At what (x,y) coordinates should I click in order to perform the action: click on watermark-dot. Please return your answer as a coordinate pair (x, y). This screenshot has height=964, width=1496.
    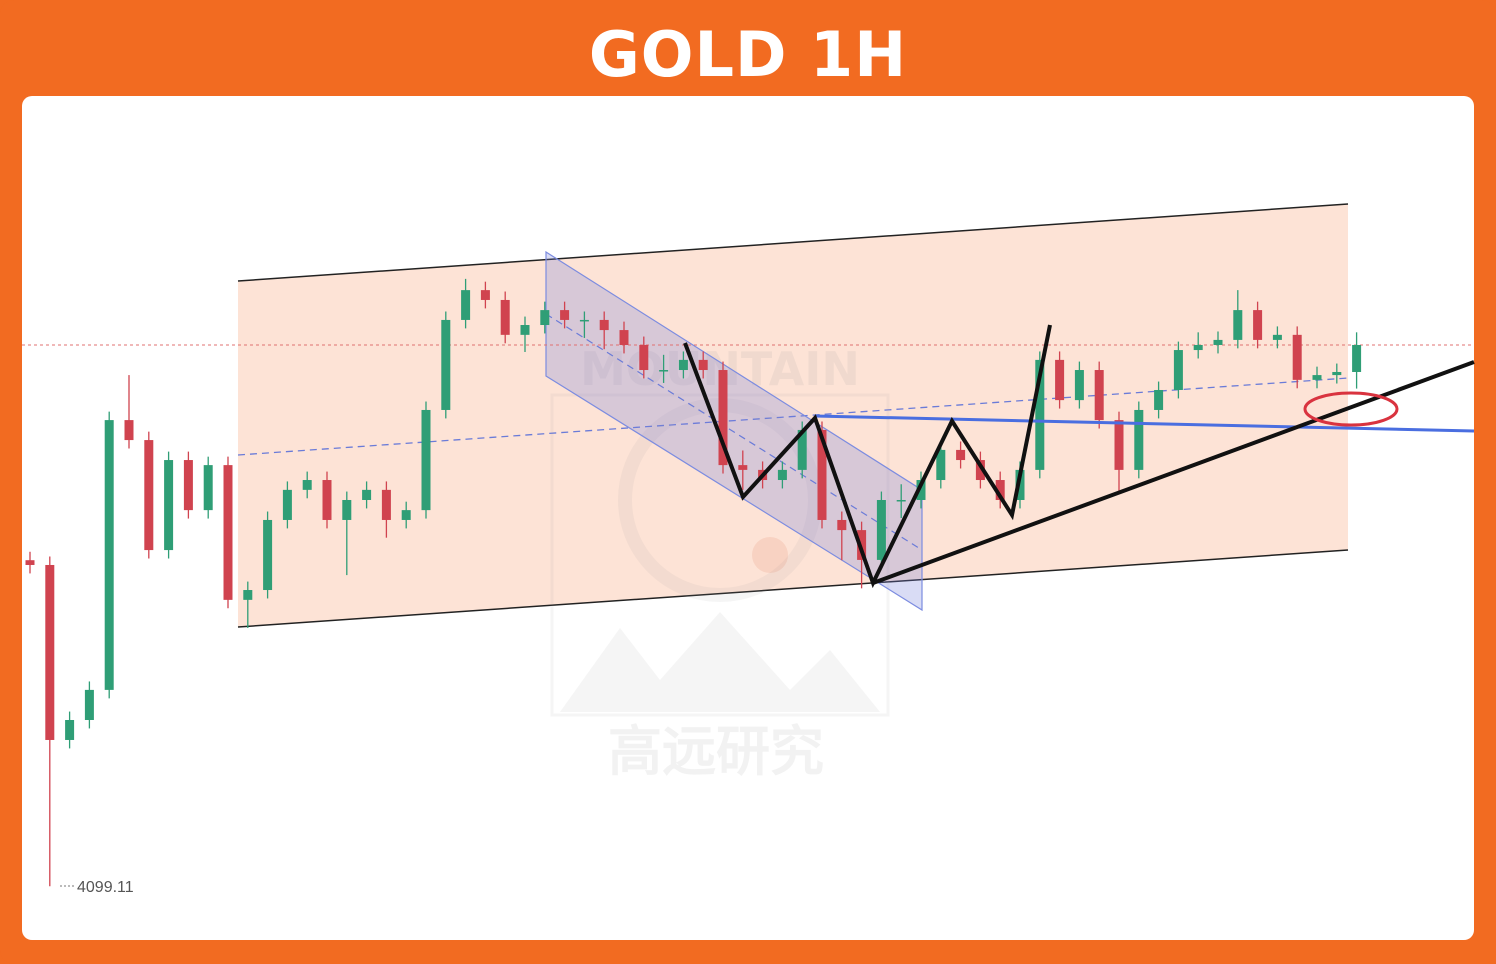
    Looking at the image, I should click on (770, 555).